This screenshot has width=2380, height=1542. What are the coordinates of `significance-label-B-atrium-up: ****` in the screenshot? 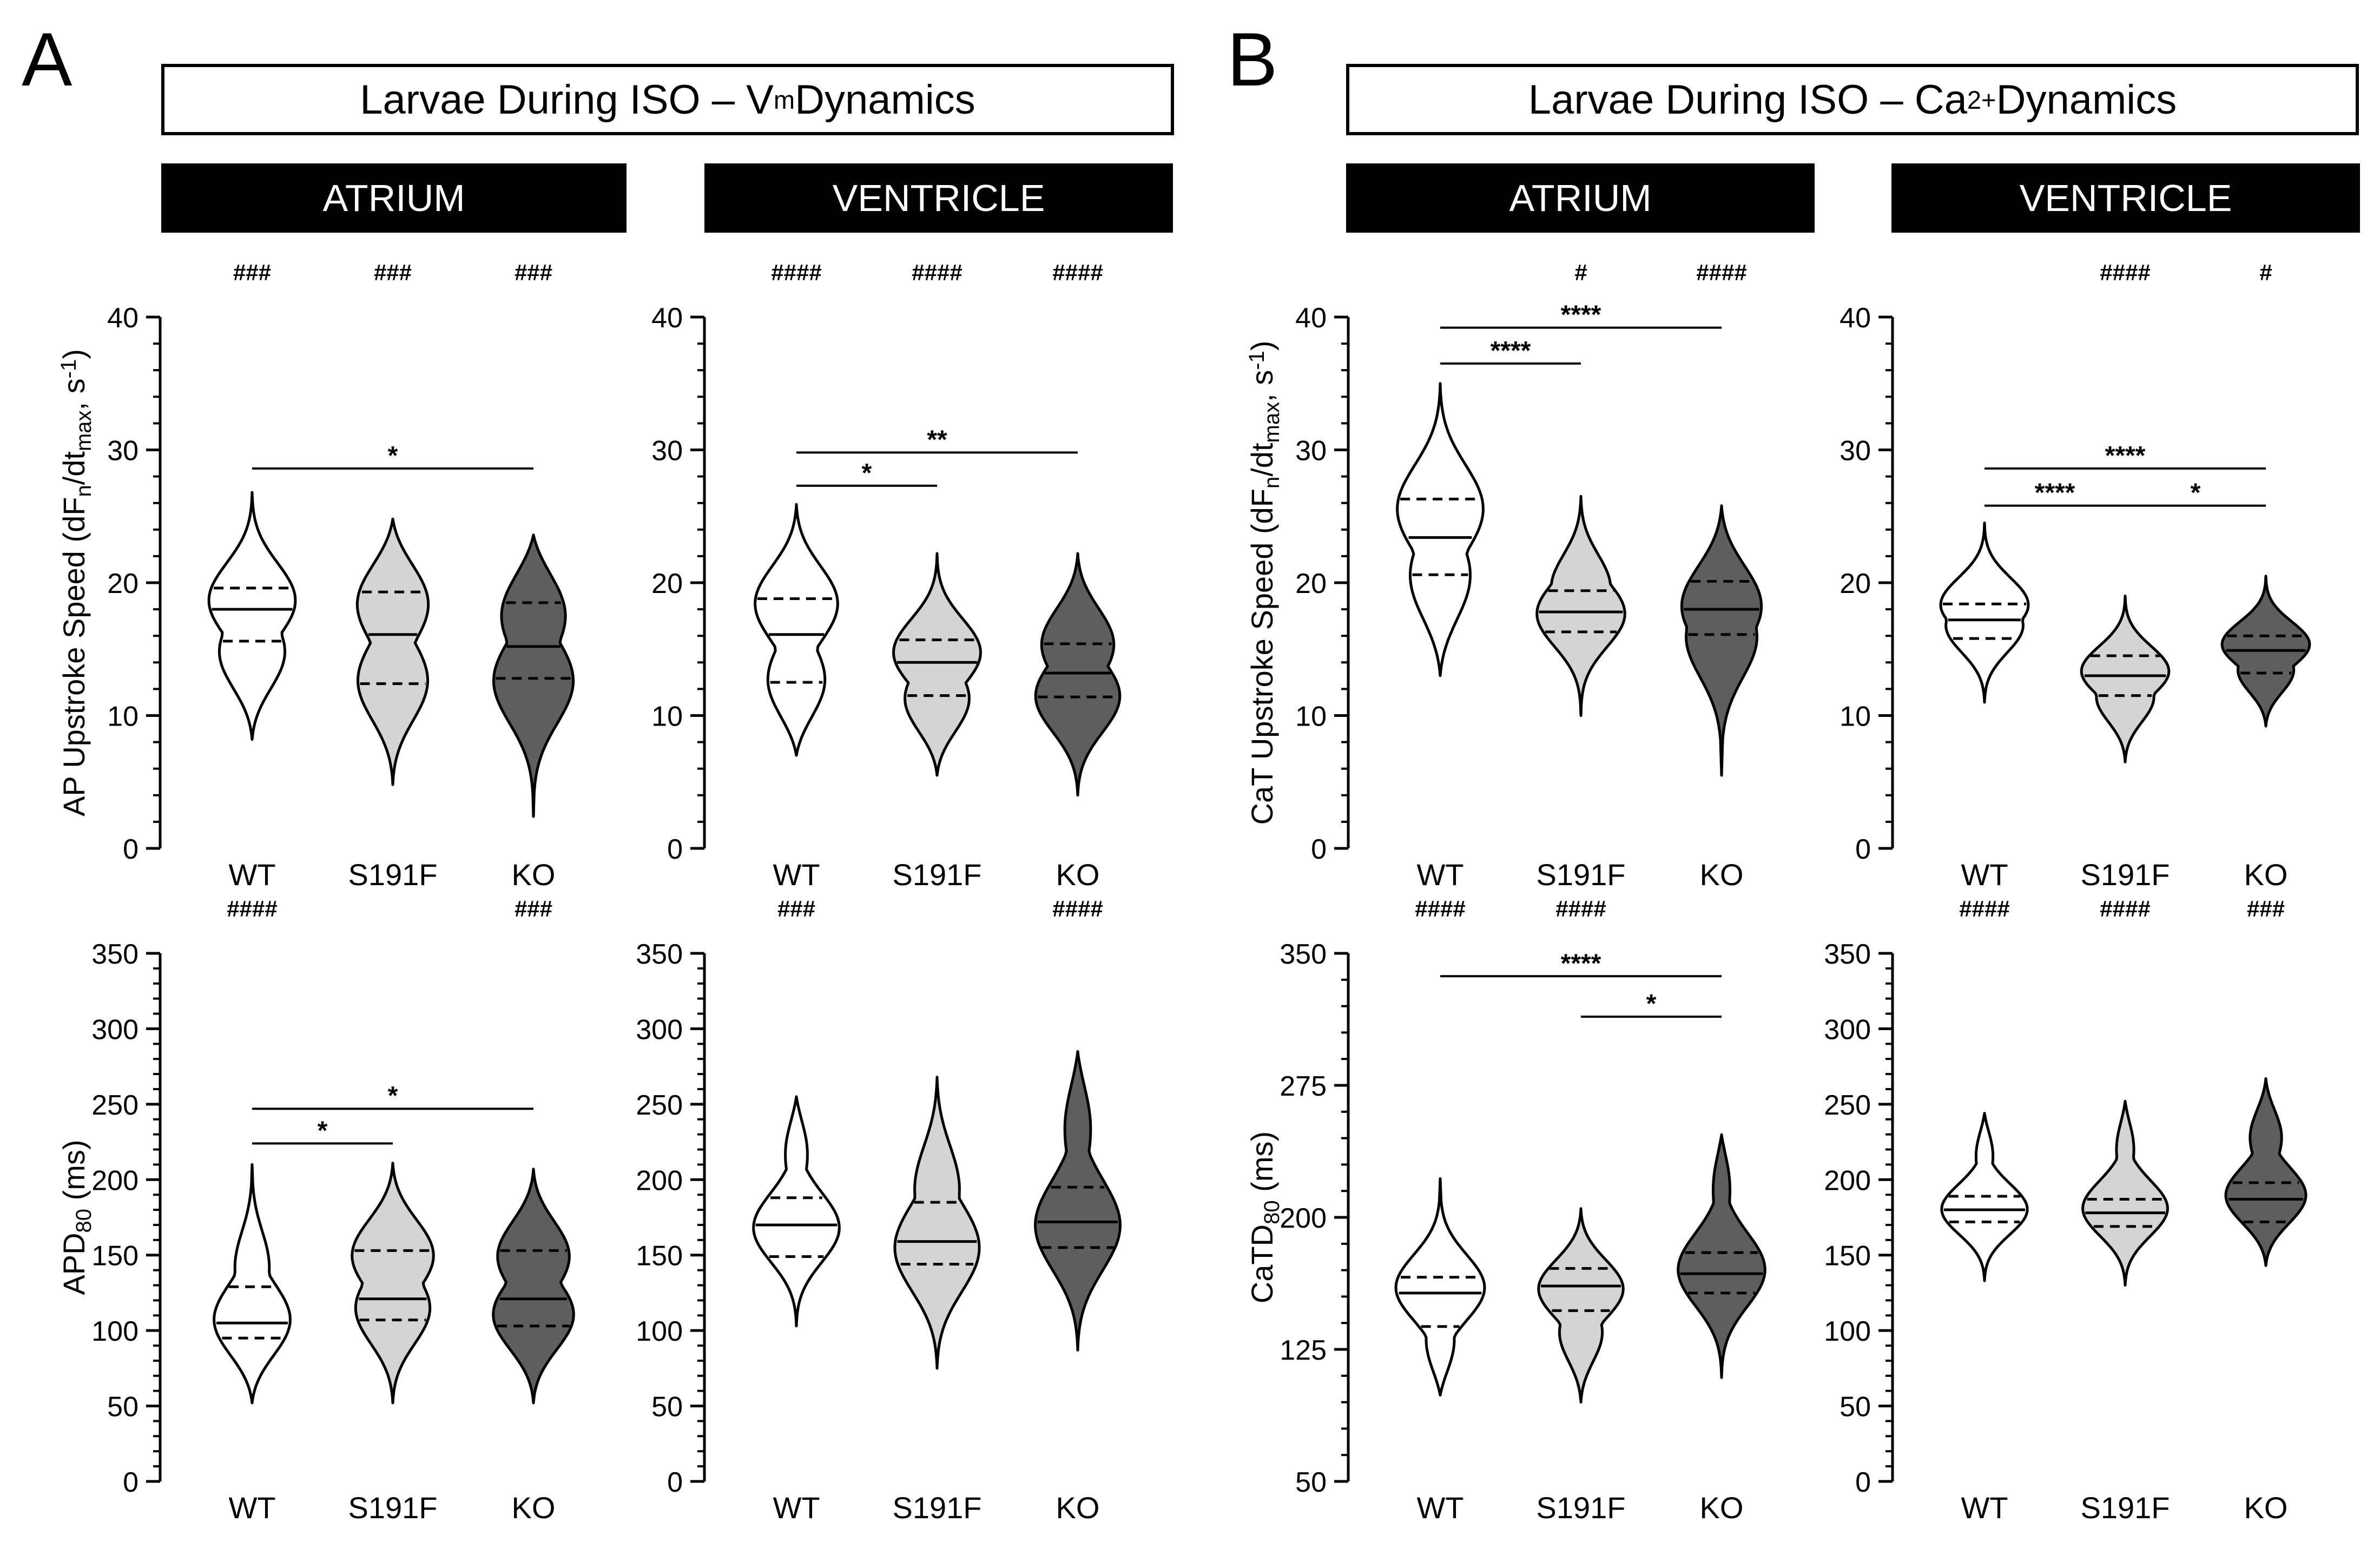 It's located at (1581, 315).